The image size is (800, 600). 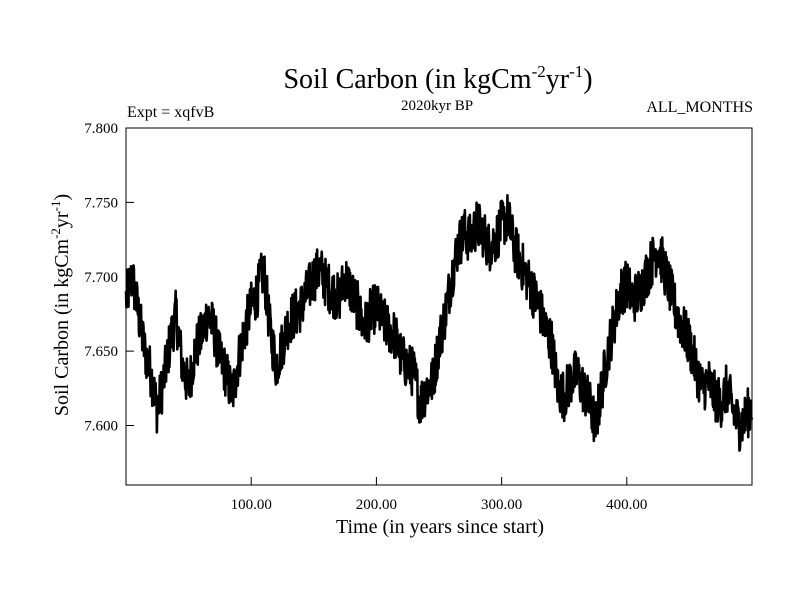 I want to click on months-label: ALL_MONTHS, so click(x=699, y=107).